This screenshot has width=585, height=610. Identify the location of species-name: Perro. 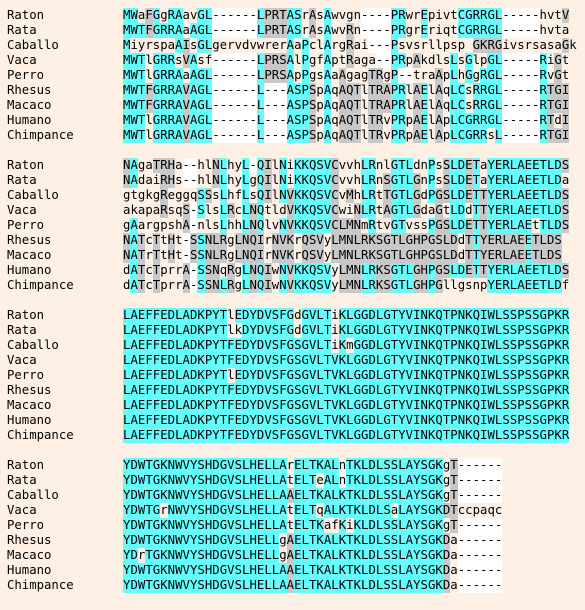
(26, 375).